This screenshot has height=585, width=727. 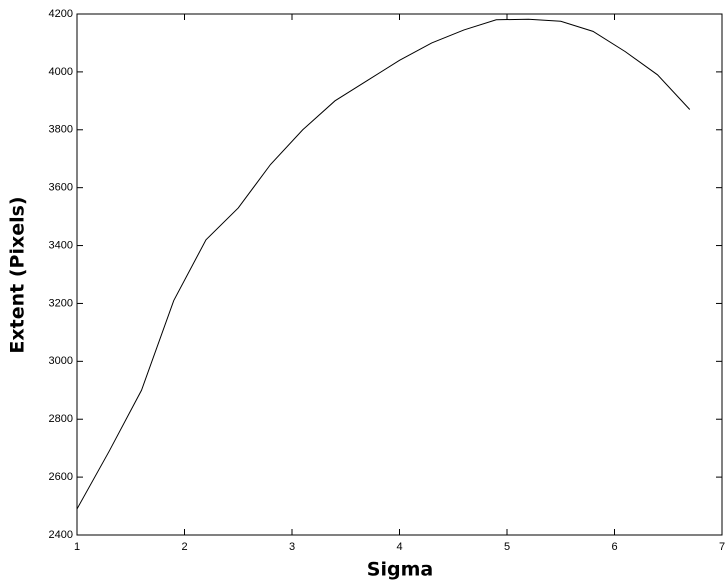 What do you see at coordinates (61, 535) in the screenshot?
I see `y-tick-label: 2400` at bounding box center [61, 535].